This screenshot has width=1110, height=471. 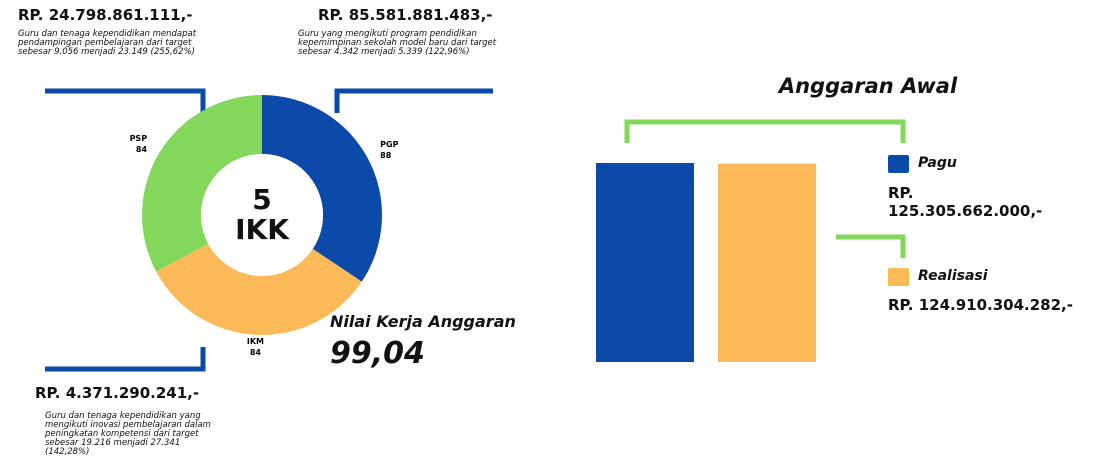 What do you see at coordinates (117, 393) in the screenshot?
I see `amount: RP. 4.371.290.241,-` at bounding box center [117, 393].